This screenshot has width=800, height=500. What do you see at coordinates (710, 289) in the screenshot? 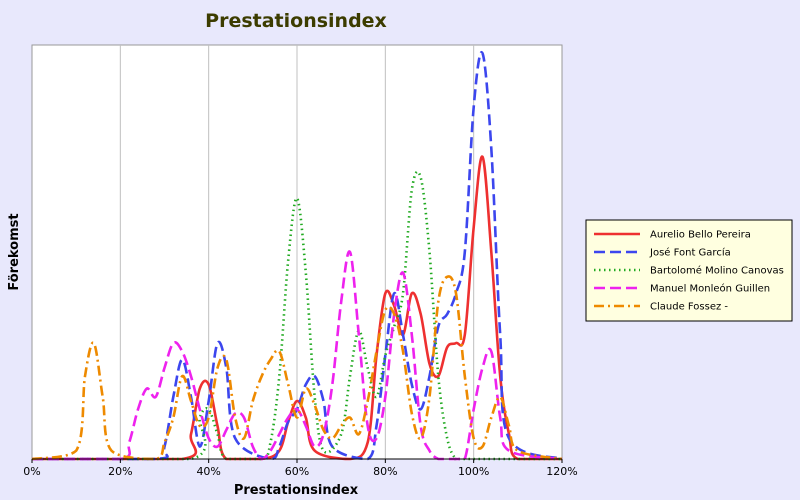
I see `legend-label: Manuel Monleón Guillen` at bounding box center [710, 289].